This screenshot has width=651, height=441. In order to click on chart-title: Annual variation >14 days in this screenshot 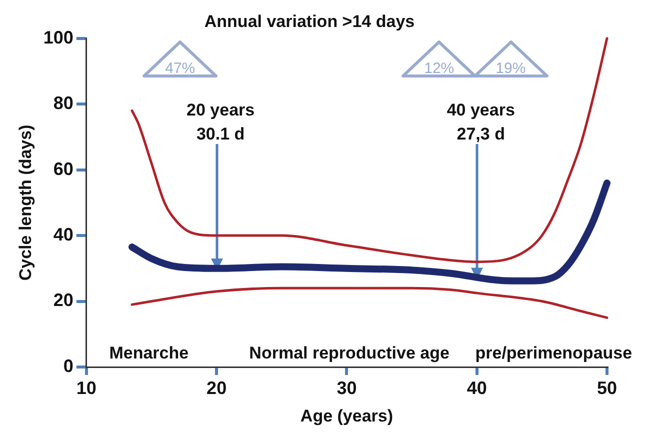, I will do `click(309, 21)`.